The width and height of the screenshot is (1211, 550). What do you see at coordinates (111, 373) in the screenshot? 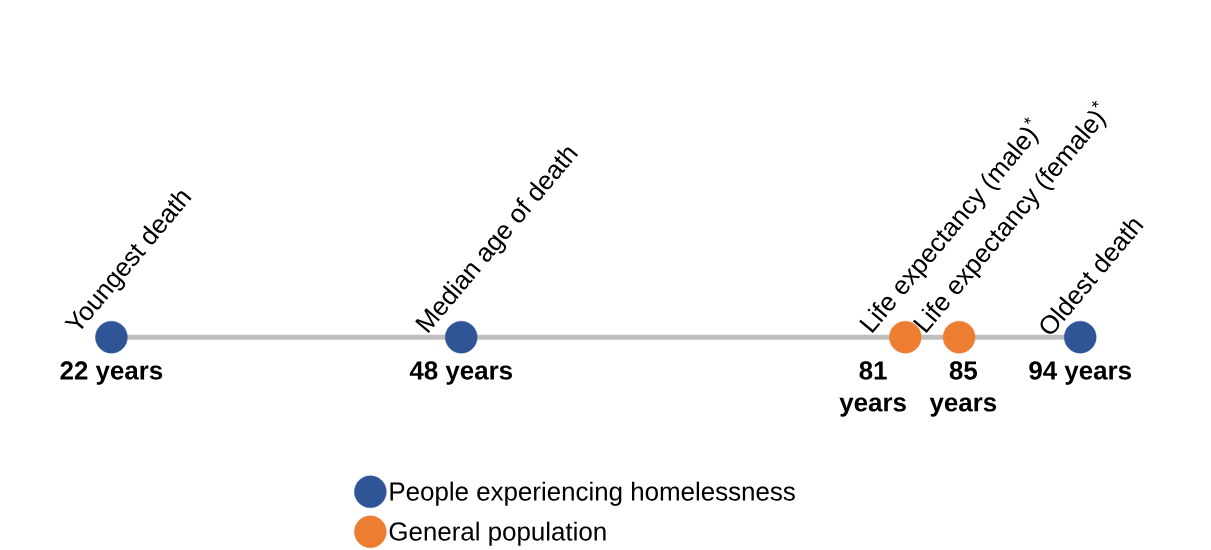
I see `data-label: 22 years` at bounding box center [111, 373].